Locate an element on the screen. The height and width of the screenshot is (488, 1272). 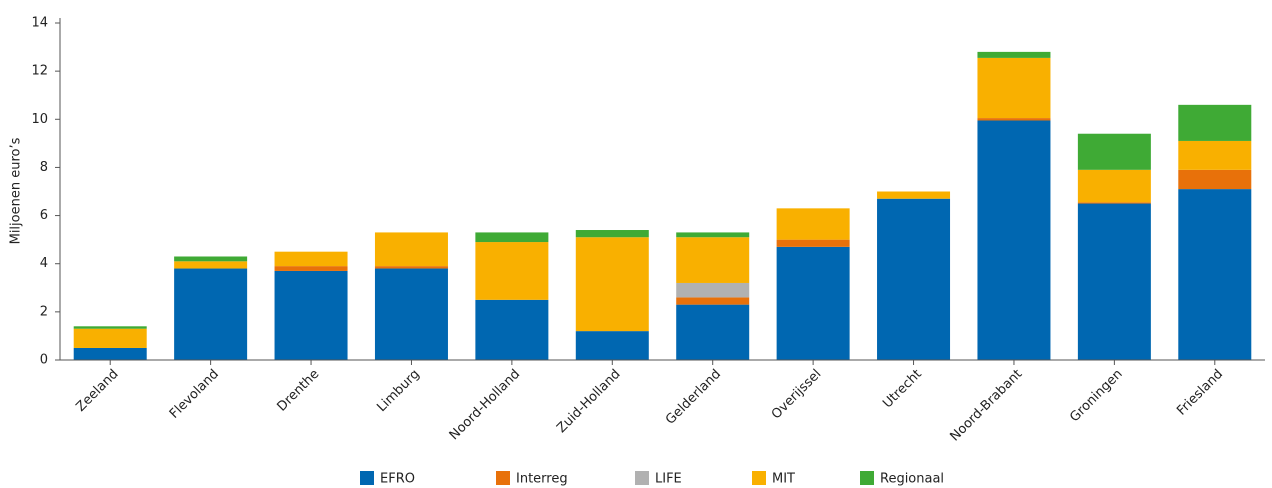
x-tick-label: Overijssel is located at coordinates (797, 395).